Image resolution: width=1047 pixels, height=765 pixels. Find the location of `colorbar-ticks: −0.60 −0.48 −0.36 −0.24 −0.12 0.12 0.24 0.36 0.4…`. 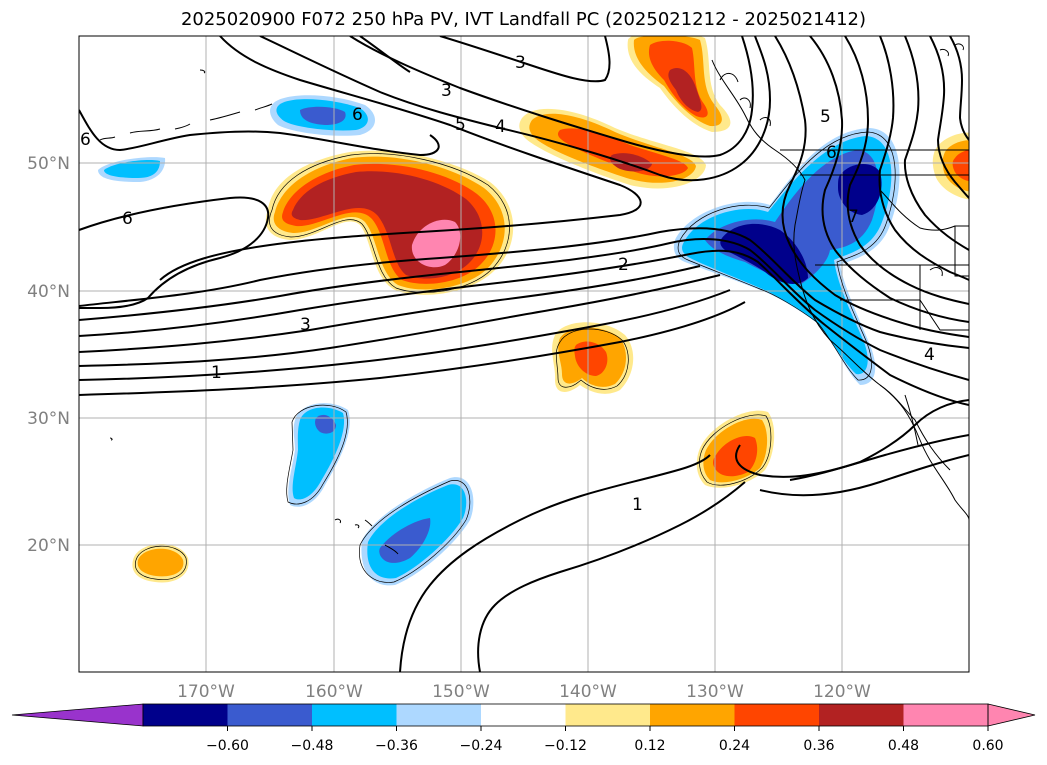

colorbar-ticks: −0.60 −0.48 −0.36 −0.24 −0.12 0.12 0.24 0.36 0.4… is located at coordinates (605, 740).